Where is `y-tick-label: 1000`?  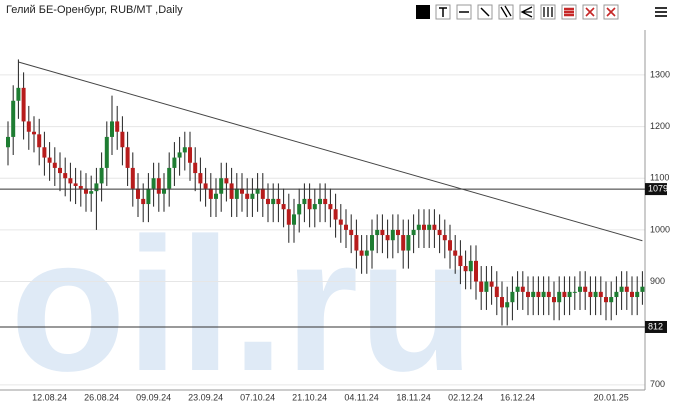 y-tick-label: 1000 is located at coordinates (660, 229).